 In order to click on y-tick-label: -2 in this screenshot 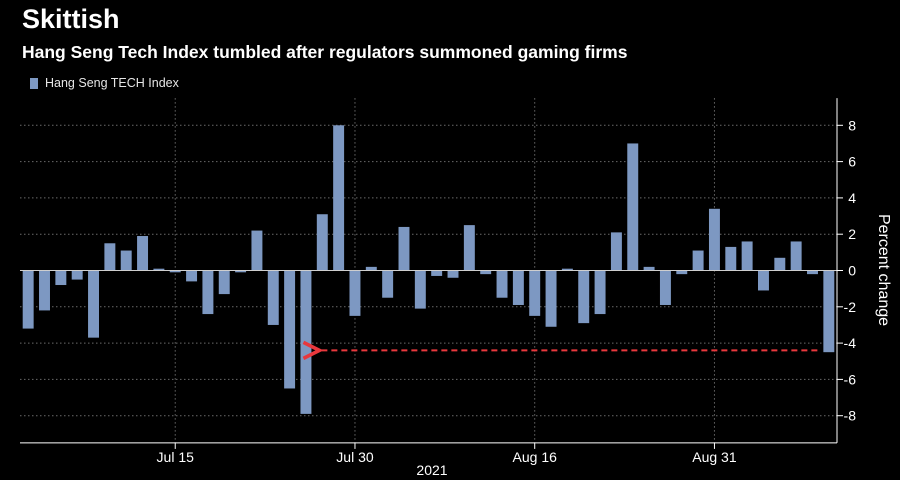, I will do `click(850, 307)`.